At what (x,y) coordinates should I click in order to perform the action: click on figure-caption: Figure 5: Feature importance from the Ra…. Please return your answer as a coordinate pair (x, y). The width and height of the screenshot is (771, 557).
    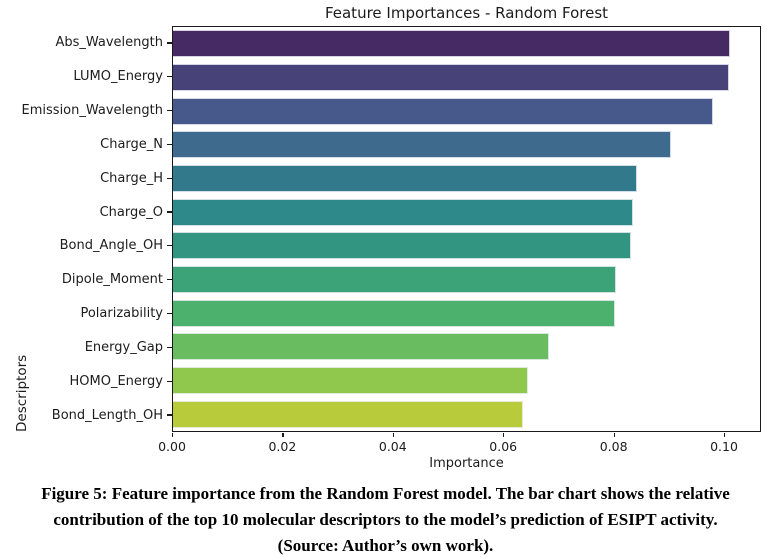
    Looking at the image, I should click on (385, 519).